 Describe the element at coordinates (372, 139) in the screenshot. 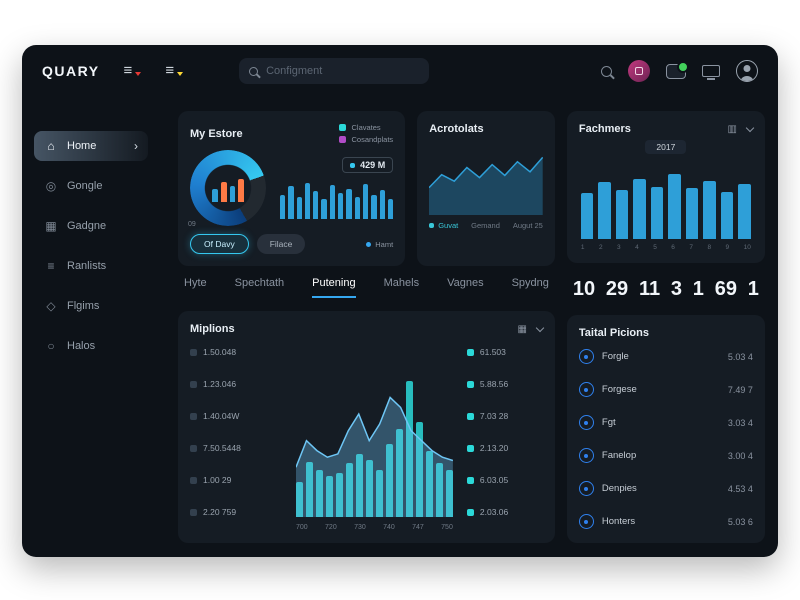

I see `legend-label: Cosandplats` at that location.